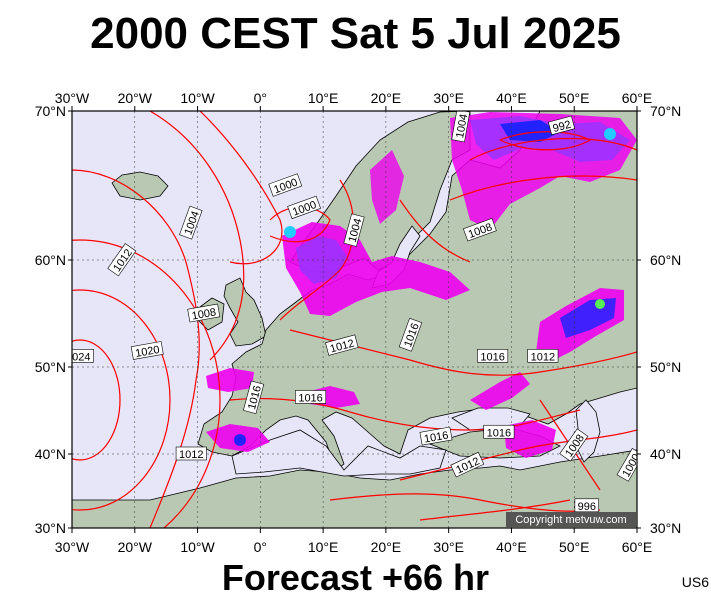  Describe the element at coordinates (245, 312) in the screenshot. I see `great-britain` at that location.